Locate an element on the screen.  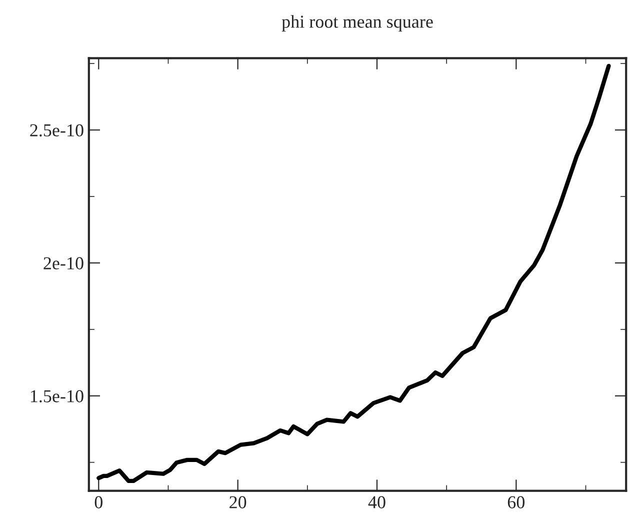
x-tick-label: 40 is located at coordinates (377, 502).